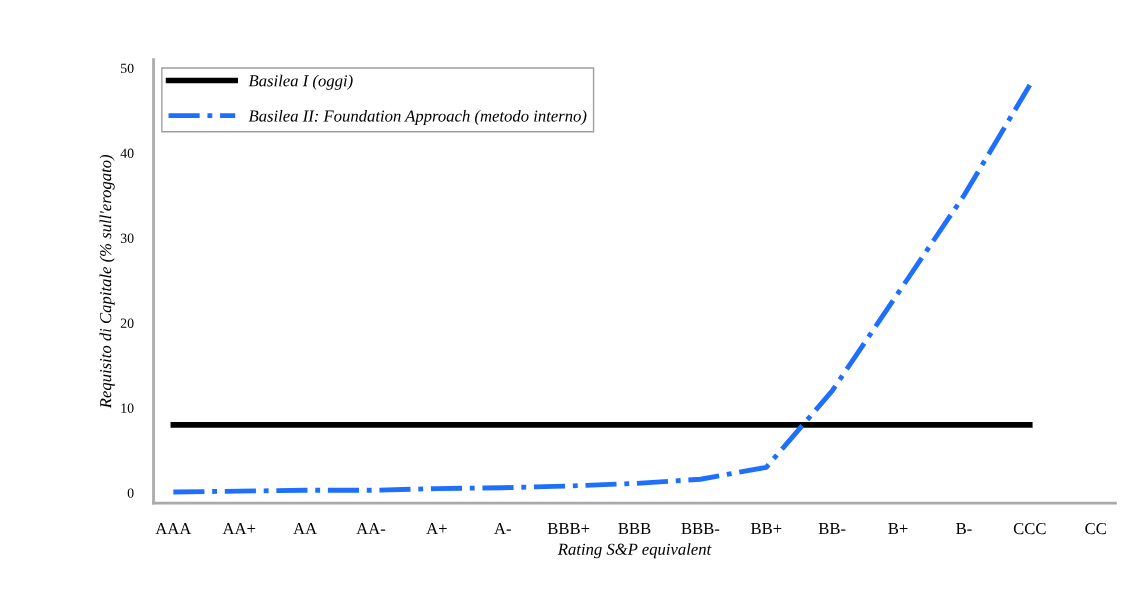 This screenshot has width=1129, height=596. What do you see at coordinates (300, 82) in the screenshot?
I see `legend-label: Basilea I (oggi)` at bounding box center [300, 82].